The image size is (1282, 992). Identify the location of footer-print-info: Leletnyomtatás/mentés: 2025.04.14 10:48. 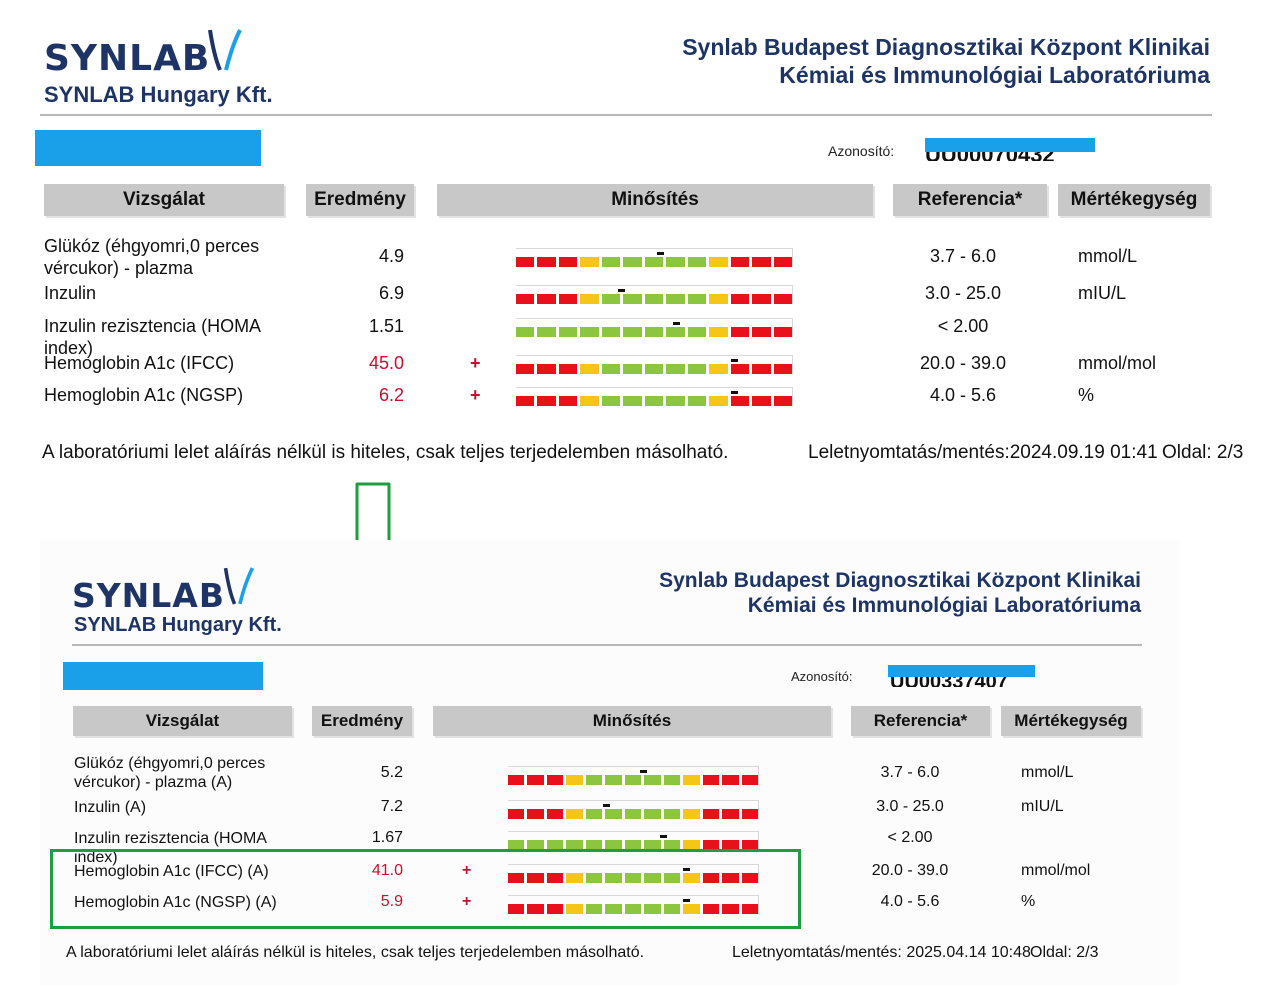
(881, 953).